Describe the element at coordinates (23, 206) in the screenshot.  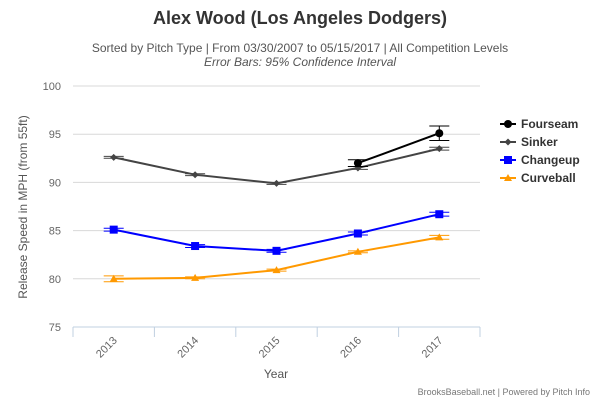
I see `y-axis-label: Release Speed in MPH (from 55ft)` at that location.